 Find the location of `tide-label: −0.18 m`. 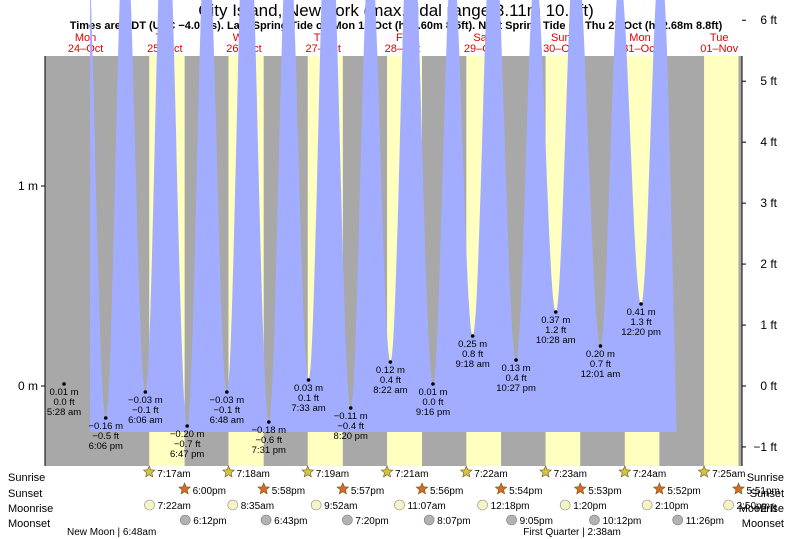

tide-label: −0.18 m is located at coordinates (269, 430).